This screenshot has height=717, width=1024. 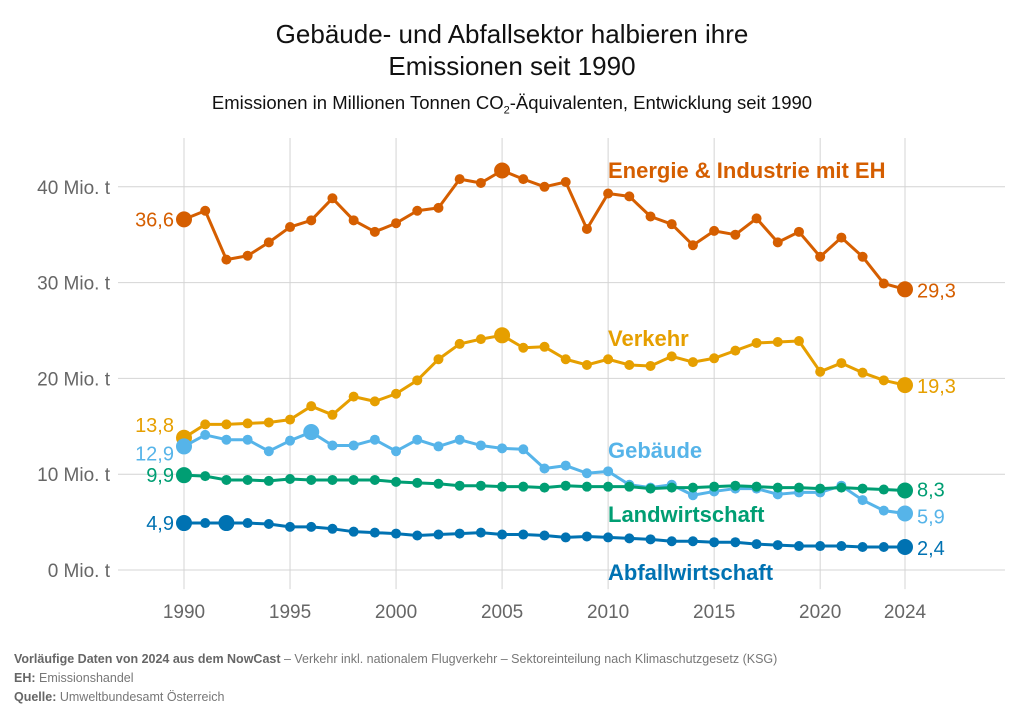 I want to click on y-tick-label: 30 Mio. t, so click(x=74, y=284).